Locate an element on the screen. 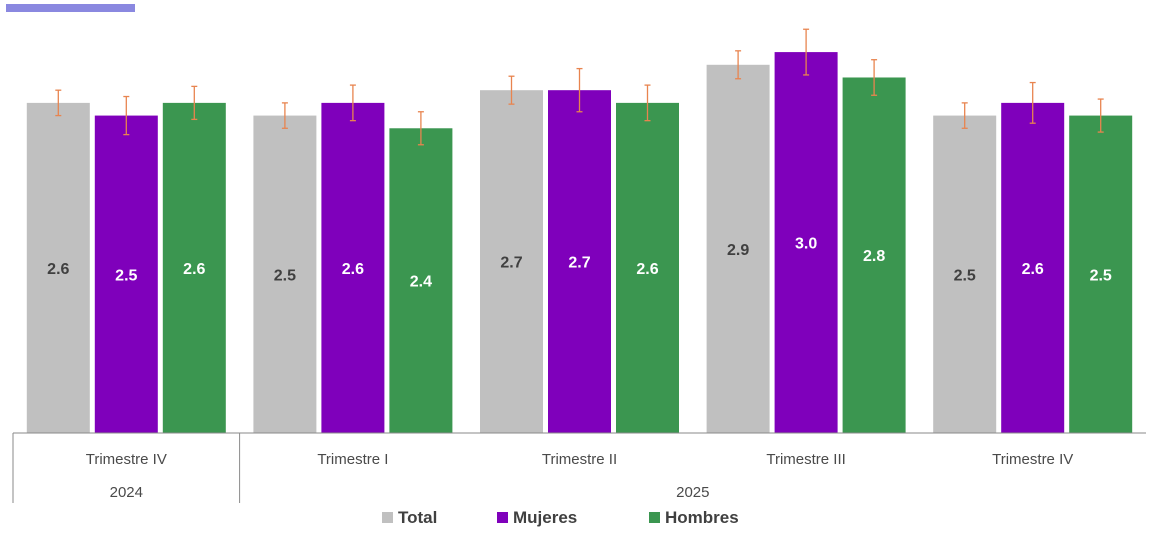  x-group-label: 2024 is located at coordinates (126, 492).